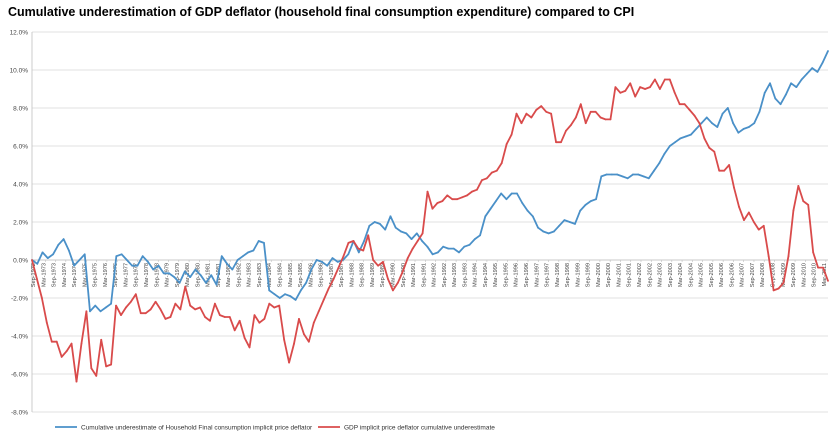  Describe the element at coordinates (774, 275) in the screenshot. I see `x-tick-label: Sep-2008` at that location.